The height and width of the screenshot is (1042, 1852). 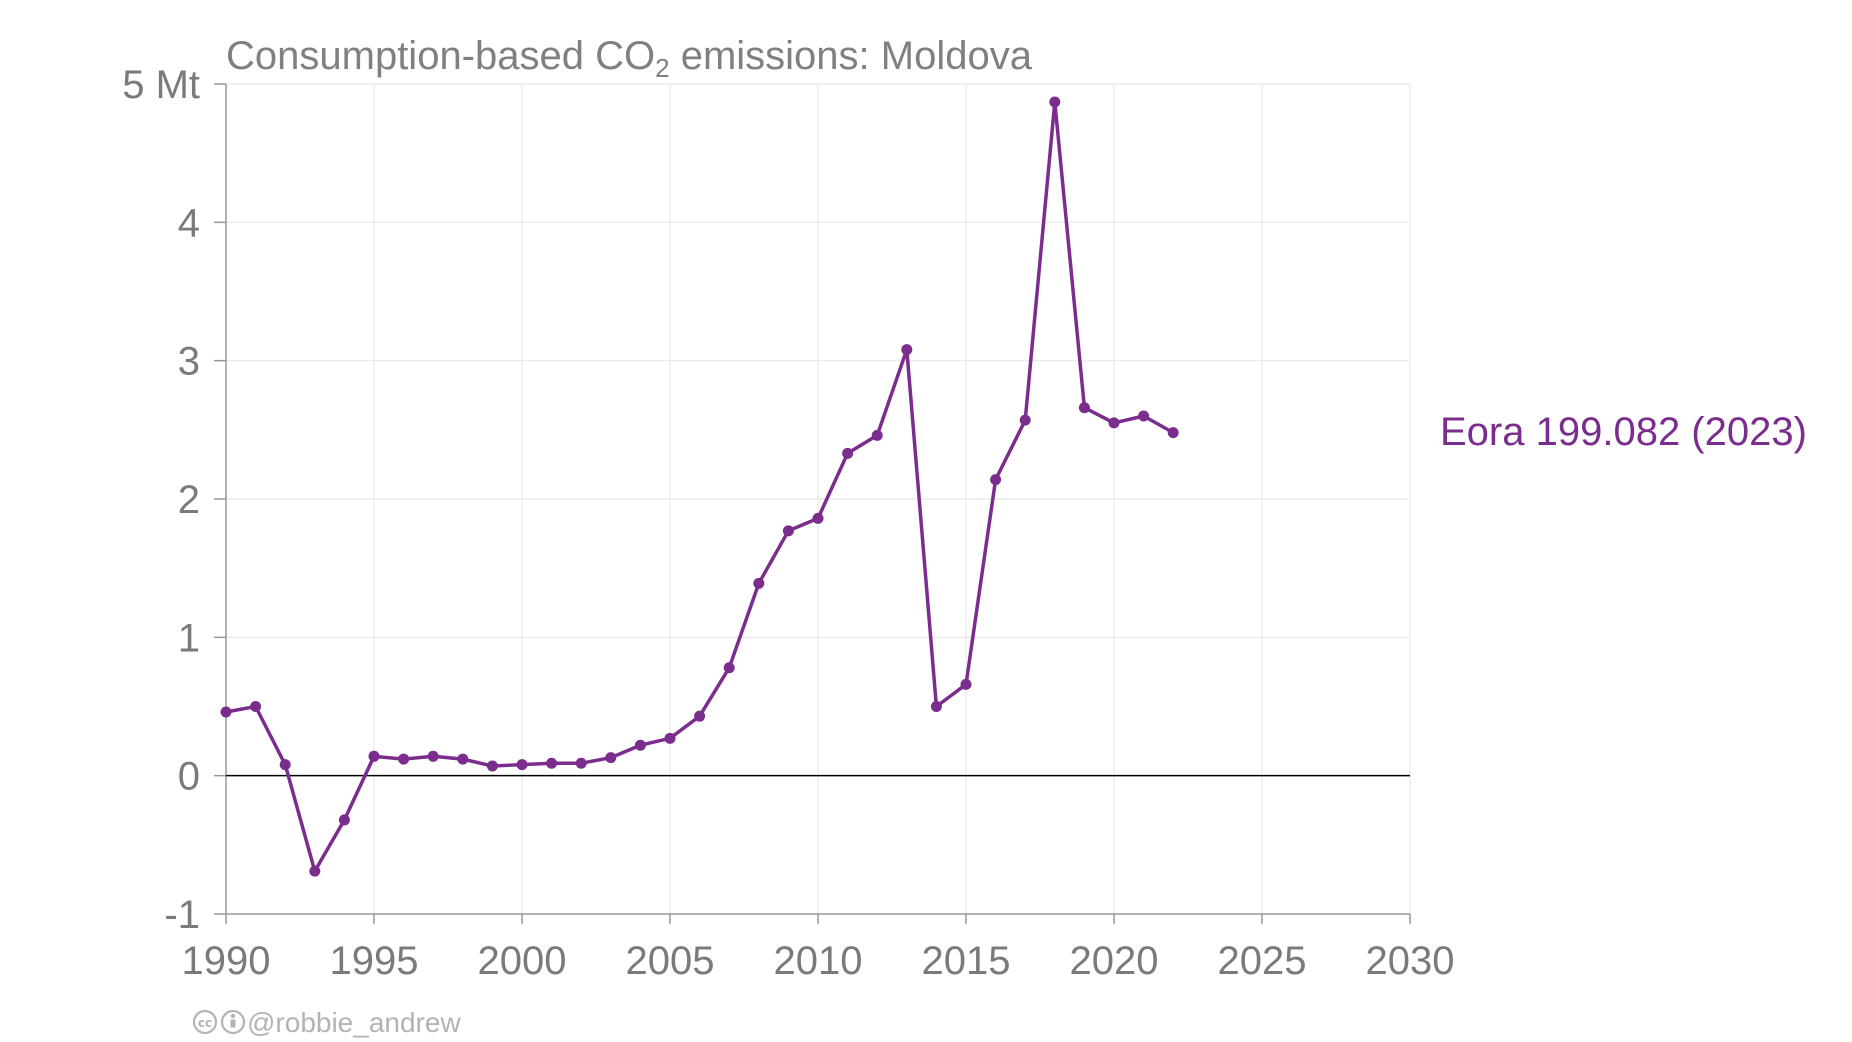 What do you see at coordinates (189, 500) in the screenshot?
I see `y-tick-label: 2` at bounding box center [189, 500].